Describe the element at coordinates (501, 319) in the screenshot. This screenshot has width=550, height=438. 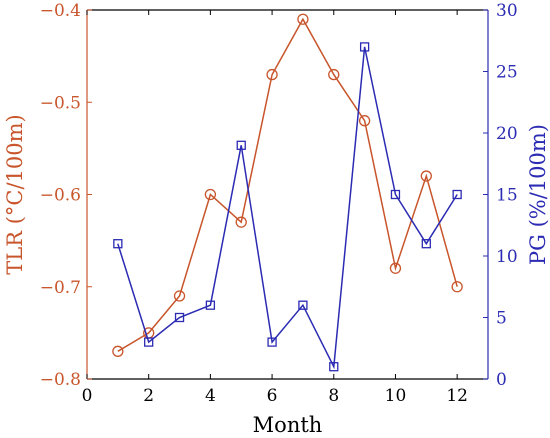
I see `y-right-tick-label: 5` at that location.